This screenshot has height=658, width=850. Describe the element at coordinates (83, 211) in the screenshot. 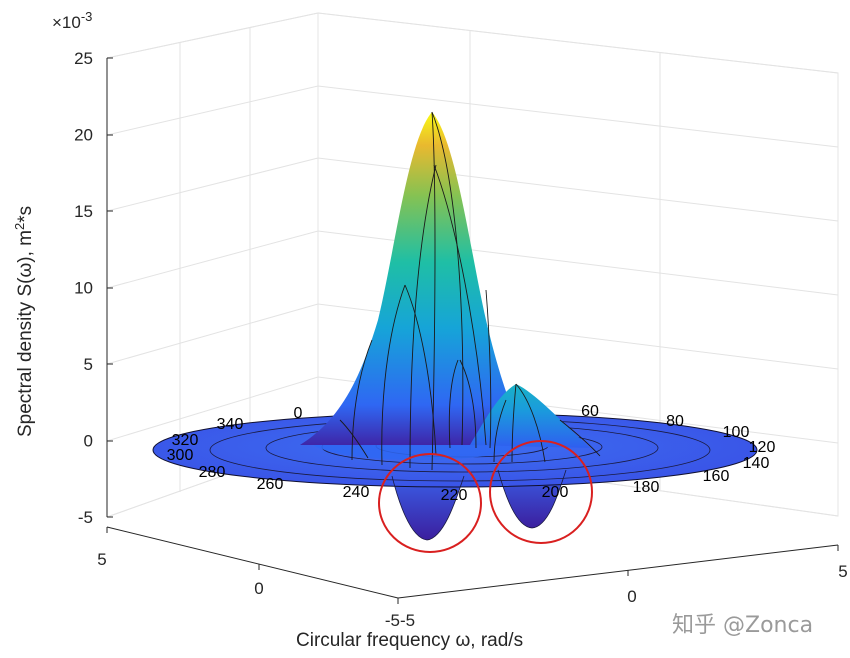

I see `z-tick-label: 15` at that location.